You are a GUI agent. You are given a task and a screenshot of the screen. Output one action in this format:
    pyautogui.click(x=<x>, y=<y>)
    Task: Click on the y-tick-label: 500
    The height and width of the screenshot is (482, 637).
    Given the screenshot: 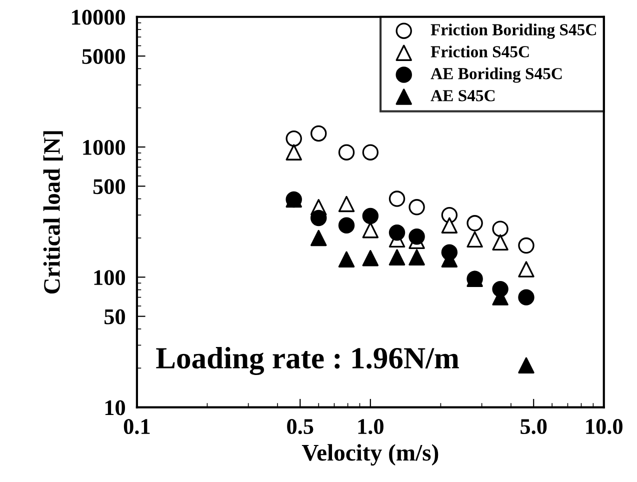 What is the action you would take?
    pyautogui.click(x=109, y=186)
    